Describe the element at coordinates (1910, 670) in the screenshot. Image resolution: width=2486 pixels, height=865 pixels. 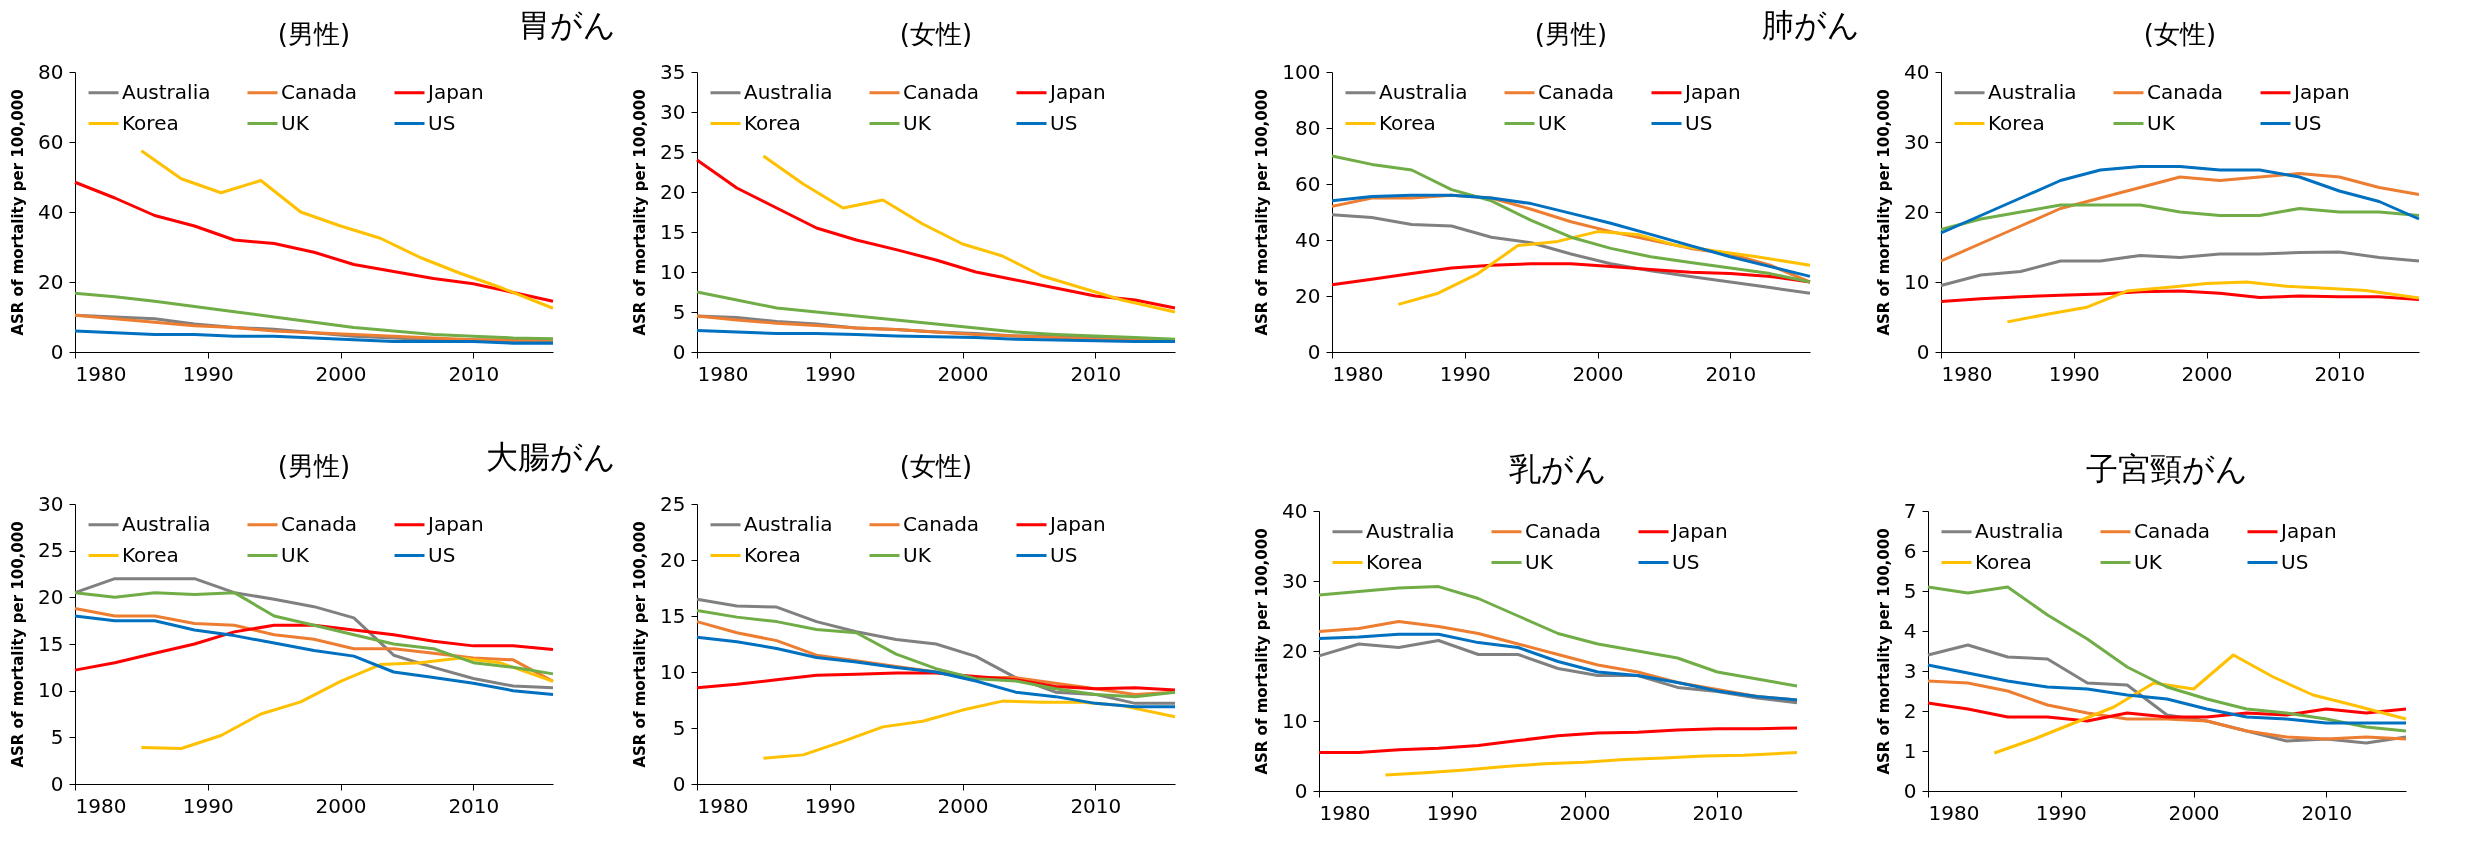
I see `y-tick-label: 3` at that location.